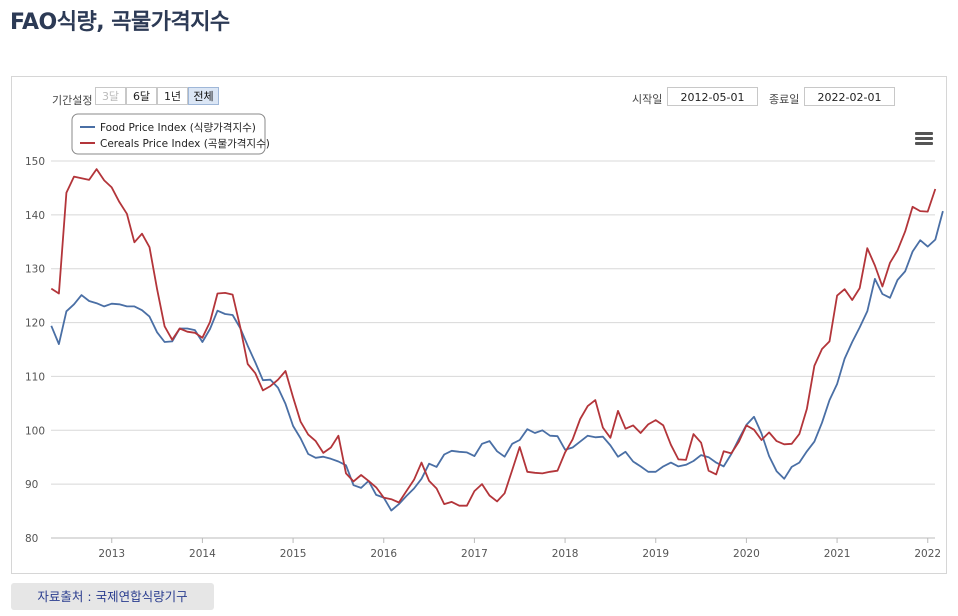 The width and height of the screenshot is (958, 616). I want to click on end-date-label: 종료일, so click(784, 99).